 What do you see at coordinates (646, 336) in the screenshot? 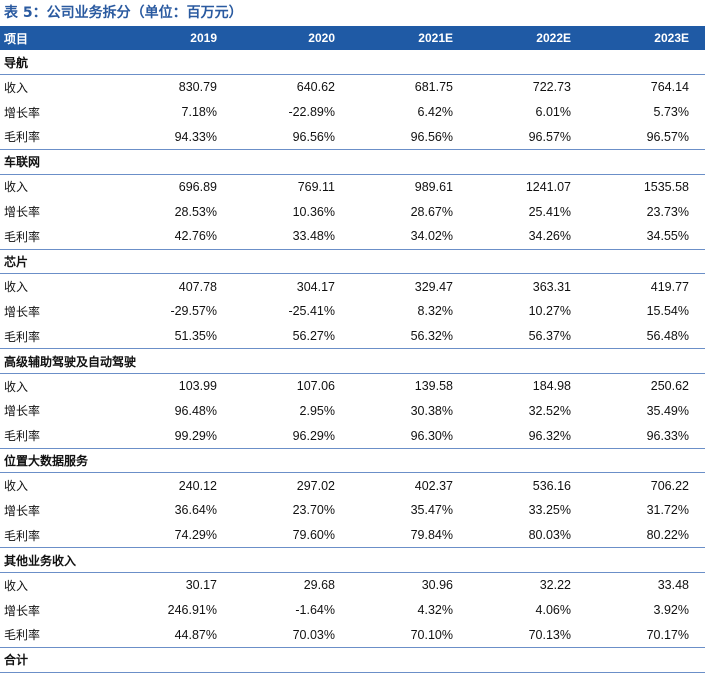
I see `value-cell: 56.48%` at bounding box center [646, 336].